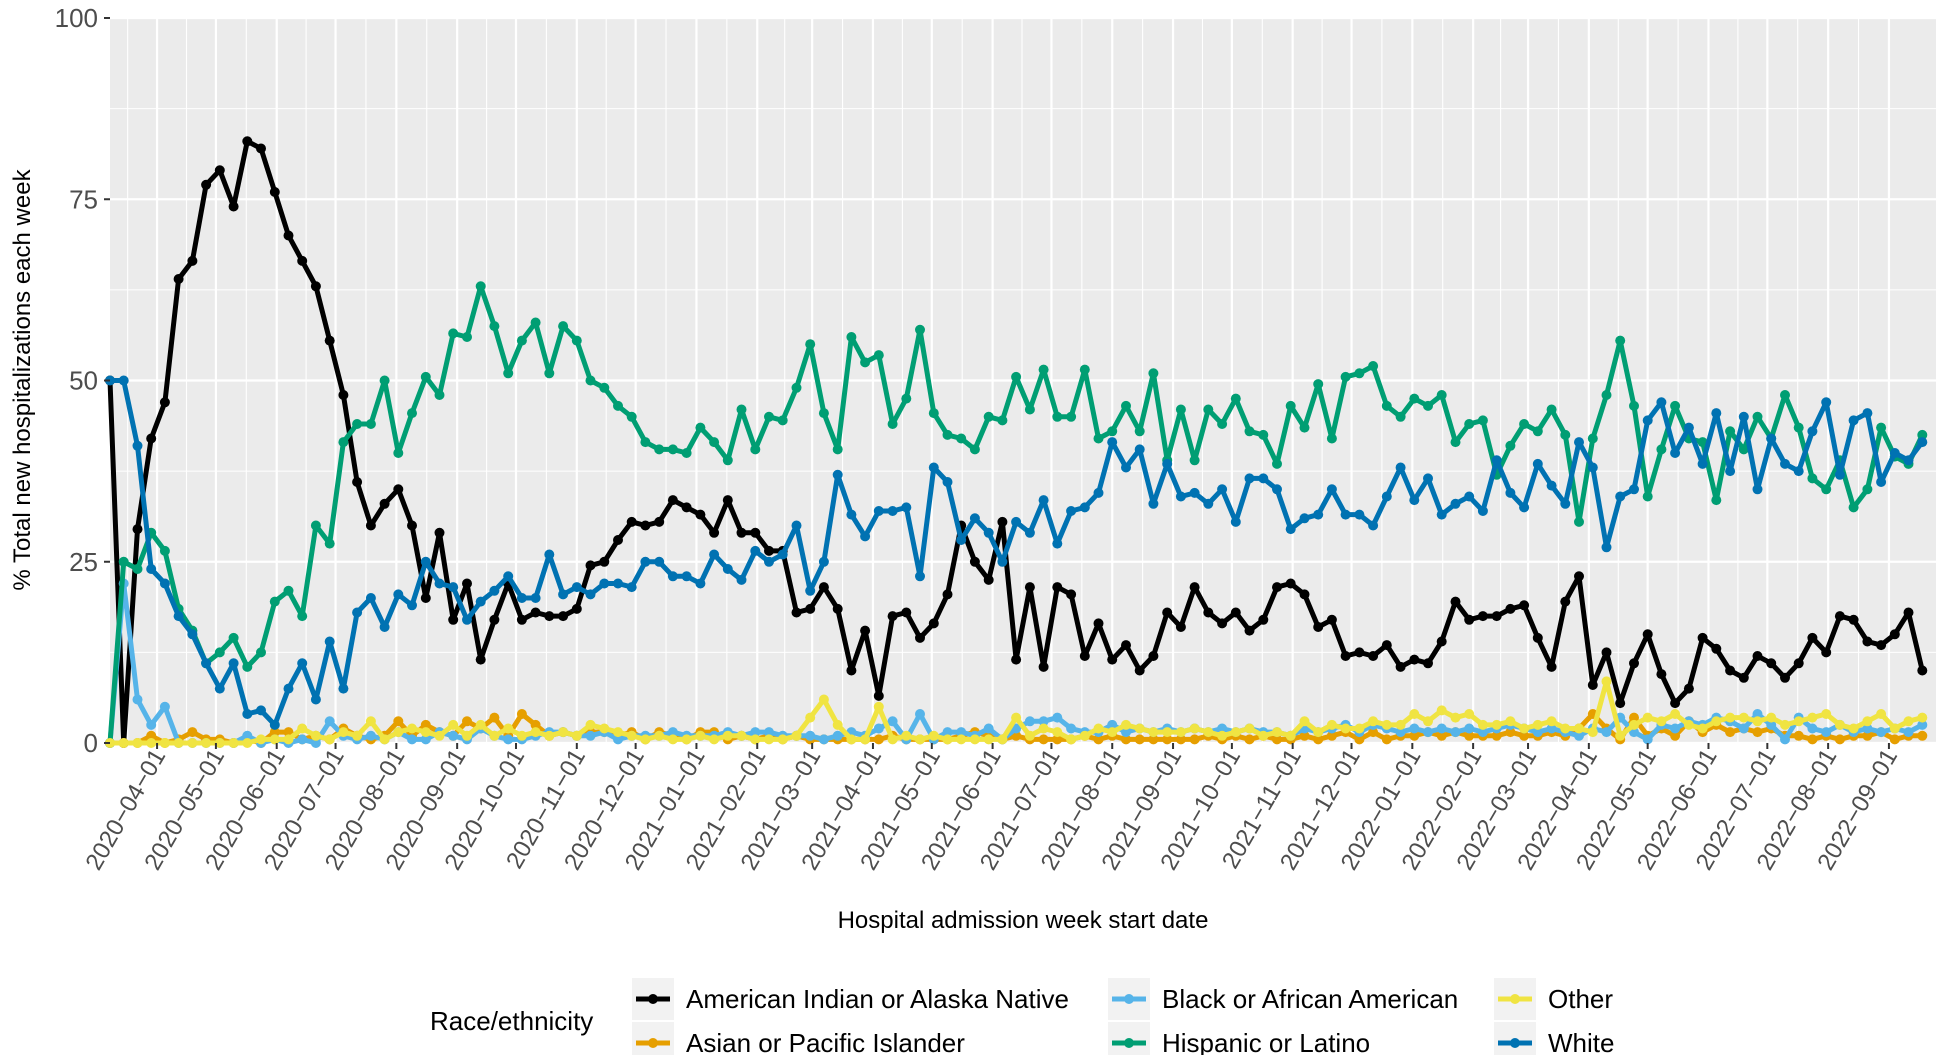 The width and height of the screenshot is (1944, 1055). What do you see at coordinates (83, 381) in the screenshot?
I see `y-tick-label: 50` at bounding box center [83, 381].